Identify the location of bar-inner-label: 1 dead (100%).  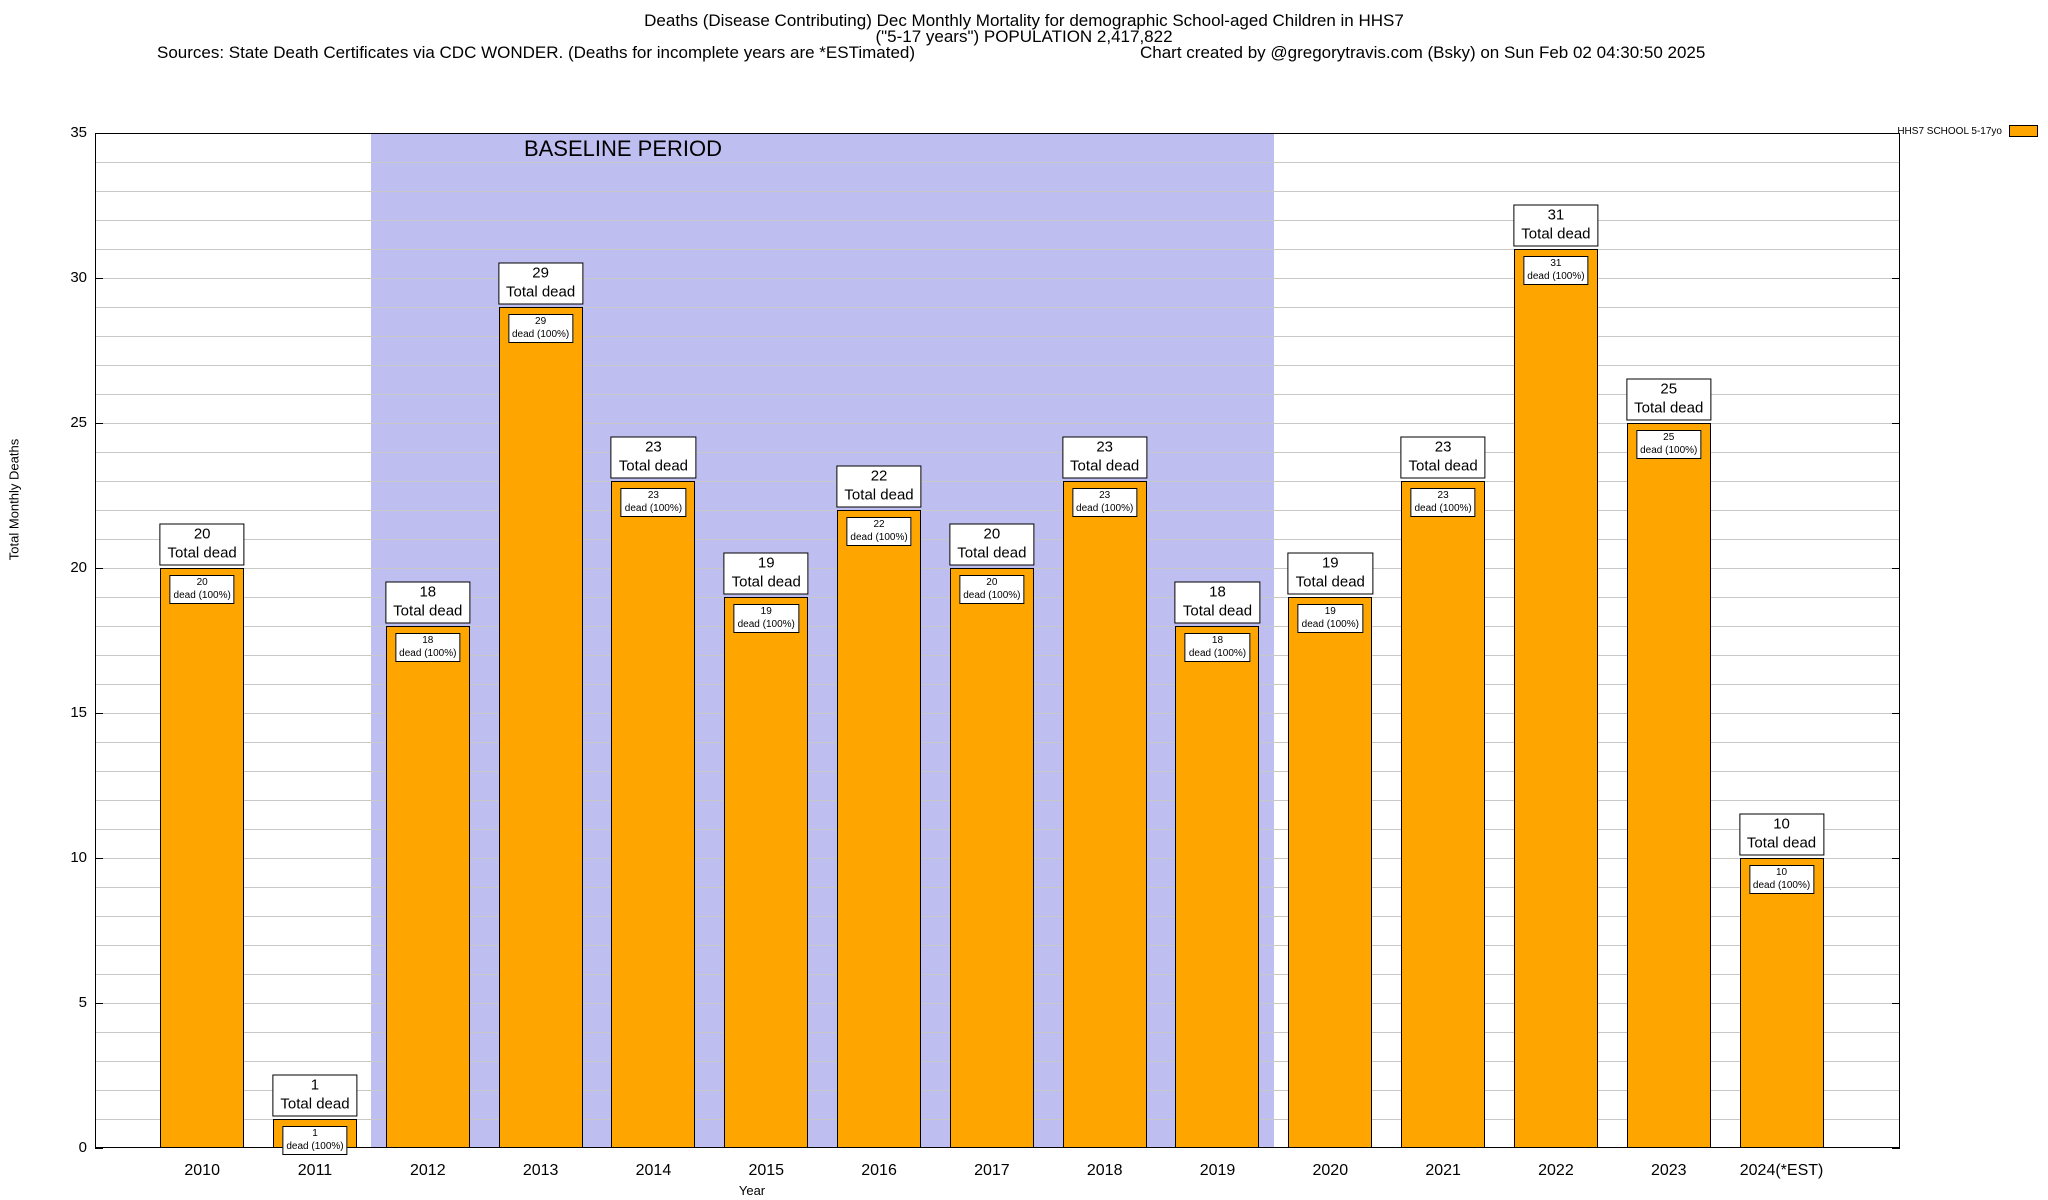
(315, 1140).